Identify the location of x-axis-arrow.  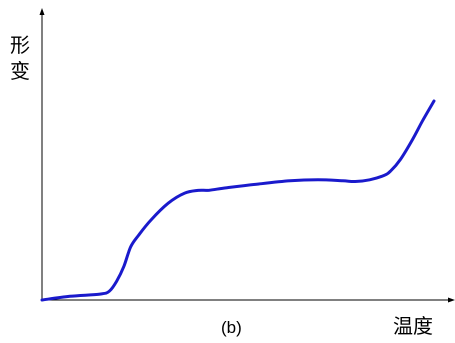
(451, 300).